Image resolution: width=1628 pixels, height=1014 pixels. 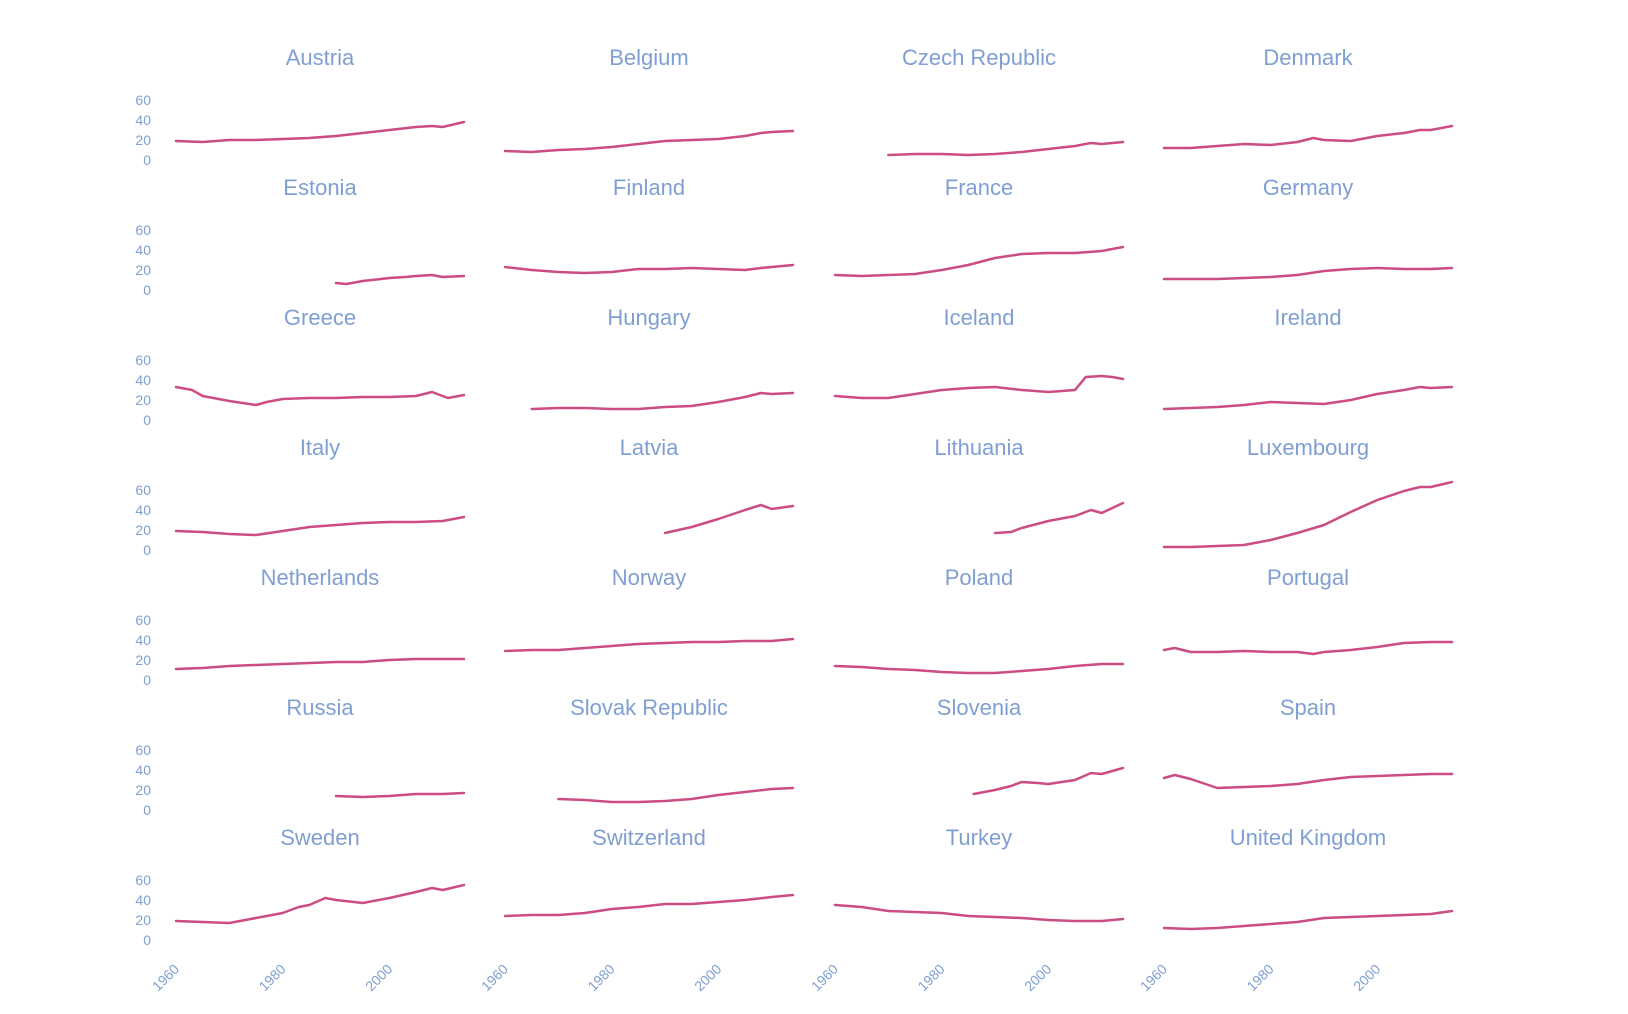 What do you see at coordinates (979, 187) in the screenshot?
I see `panel-title: France` at bounding box center [979, 187].